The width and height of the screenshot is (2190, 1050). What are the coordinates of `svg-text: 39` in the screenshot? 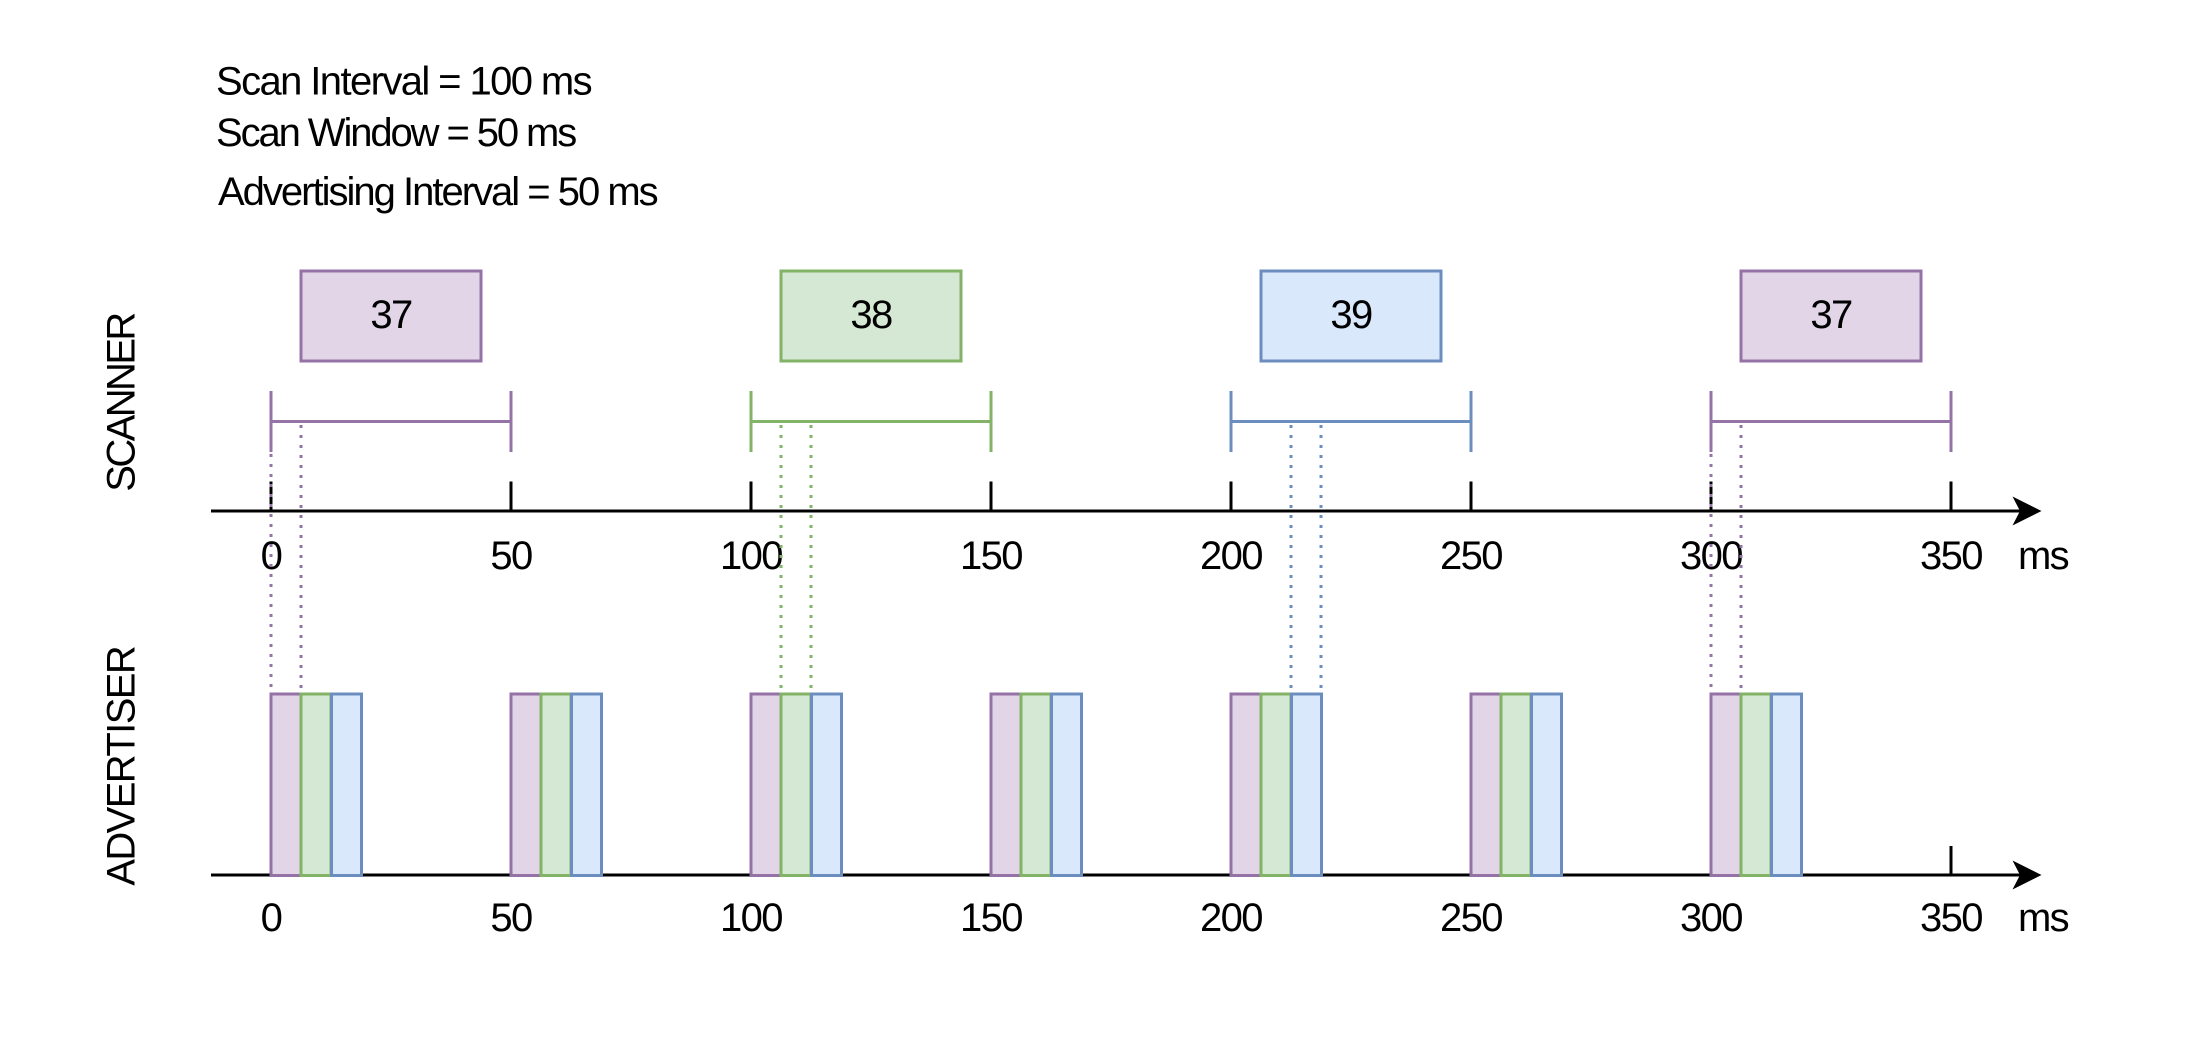 It's located at (1351, 315).